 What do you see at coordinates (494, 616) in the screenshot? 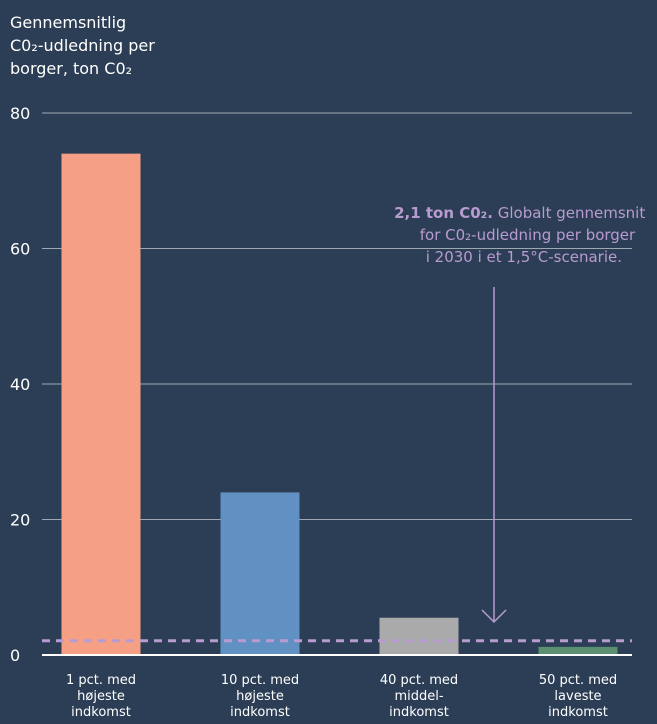
I see `arrow-head` at bounding box center [494, 616].